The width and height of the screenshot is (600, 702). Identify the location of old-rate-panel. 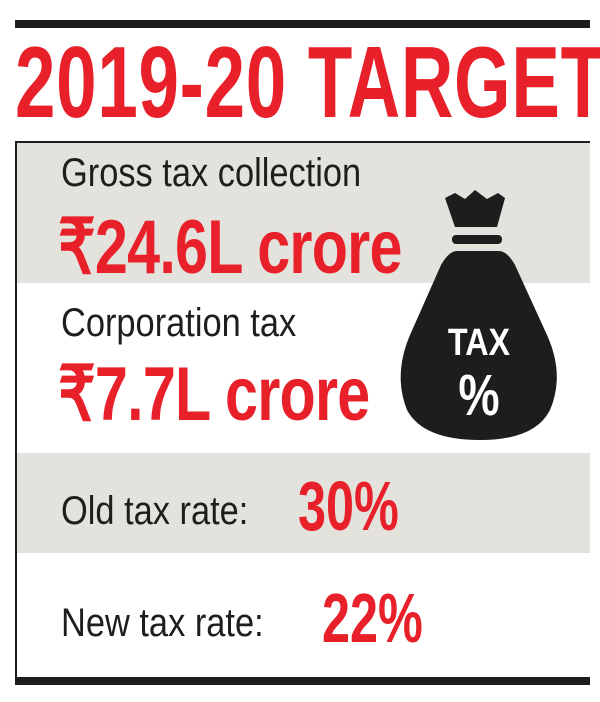
(303, 503).